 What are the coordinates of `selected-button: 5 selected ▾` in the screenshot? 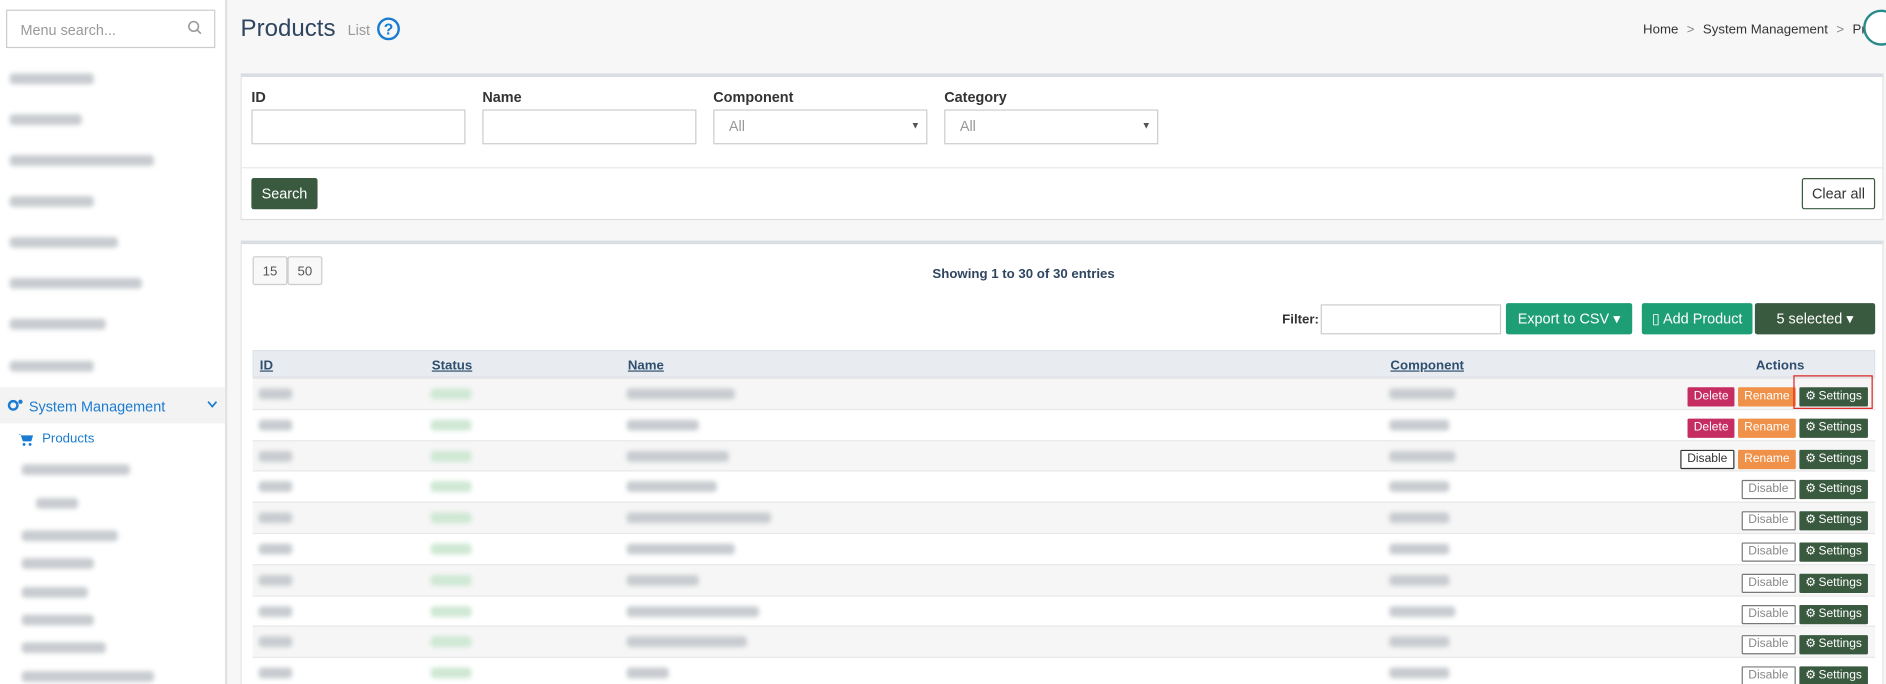 It's located at (1815, 319).